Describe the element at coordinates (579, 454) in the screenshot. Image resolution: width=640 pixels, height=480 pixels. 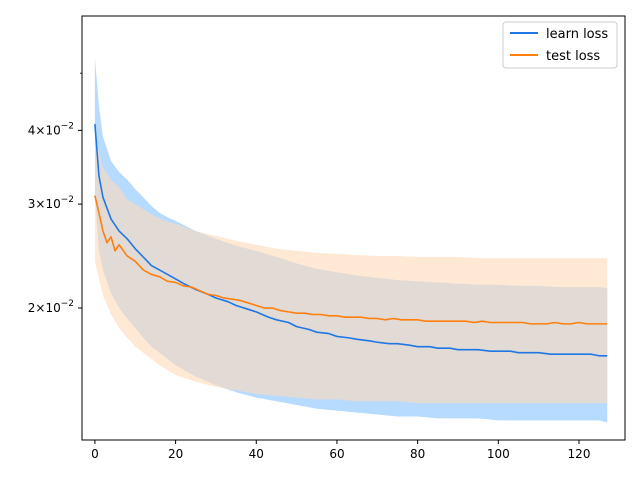
I see `x-tick-label: 120` at that location.